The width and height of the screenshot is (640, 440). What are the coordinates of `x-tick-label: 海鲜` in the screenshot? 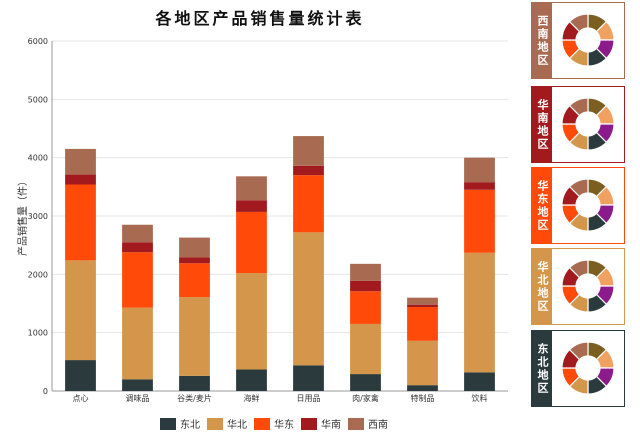 It's located at (252, 398).